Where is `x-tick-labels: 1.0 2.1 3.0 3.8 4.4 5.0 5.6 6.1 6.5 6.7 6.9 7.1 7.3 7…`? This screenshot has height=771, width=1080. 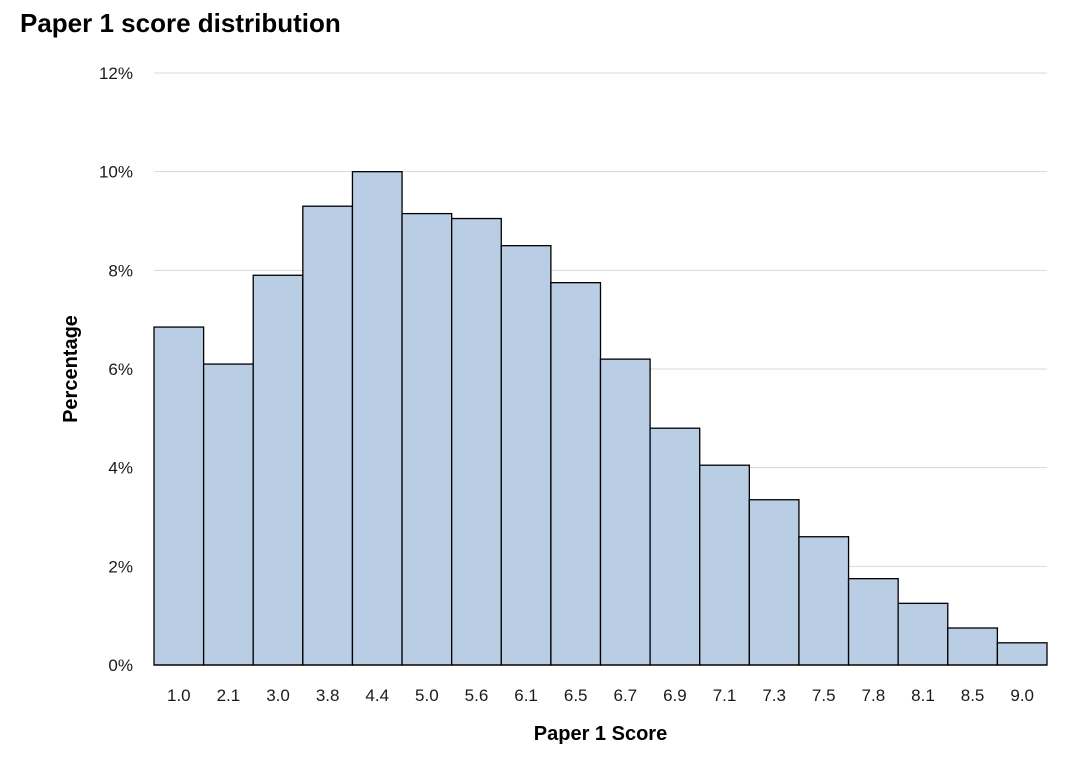 x-tick-labels: 1.0 2.1 3.0 3.8 4.4 5.0 5.6 6.1 6.5 6.7 6.9 7.1 7.3 7… is located at coordinates (600, 695).